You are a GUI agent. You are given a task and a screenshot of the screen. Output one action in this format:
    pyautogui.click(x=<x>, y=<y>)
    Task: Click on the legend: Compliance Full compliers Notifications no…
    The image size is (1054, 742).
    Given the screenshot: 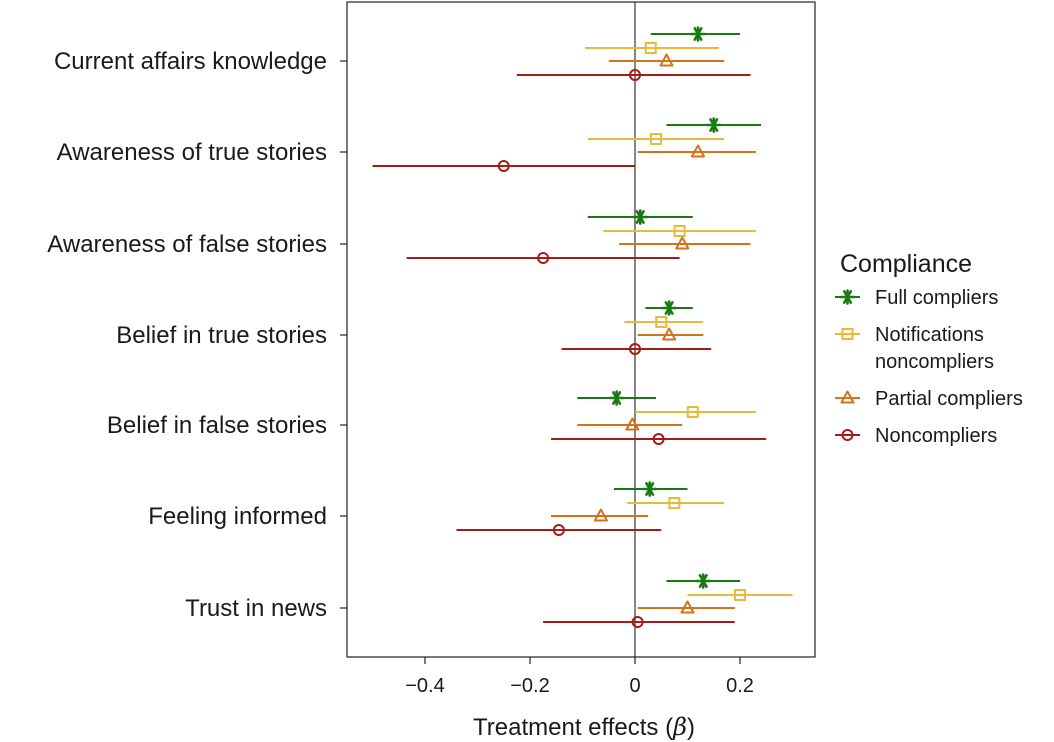 What is the action you would take?
    pyautogui.click(x=929, y=348)
    